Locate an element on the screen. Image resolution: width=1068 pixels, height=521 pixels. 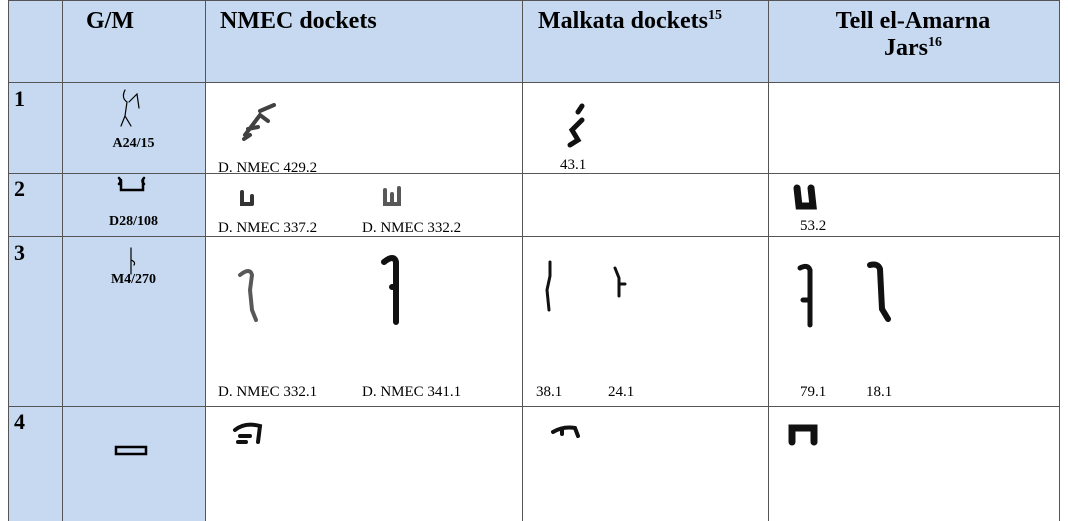
cell is located at coordinates (914, 463).